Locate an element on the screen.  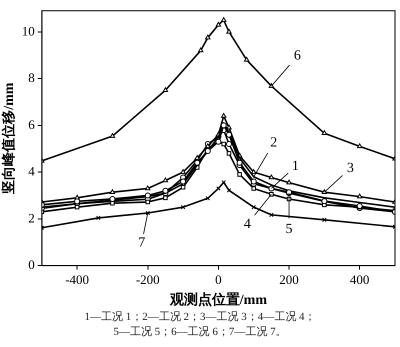
annotation: 1 is located at coordinates (295, 166).